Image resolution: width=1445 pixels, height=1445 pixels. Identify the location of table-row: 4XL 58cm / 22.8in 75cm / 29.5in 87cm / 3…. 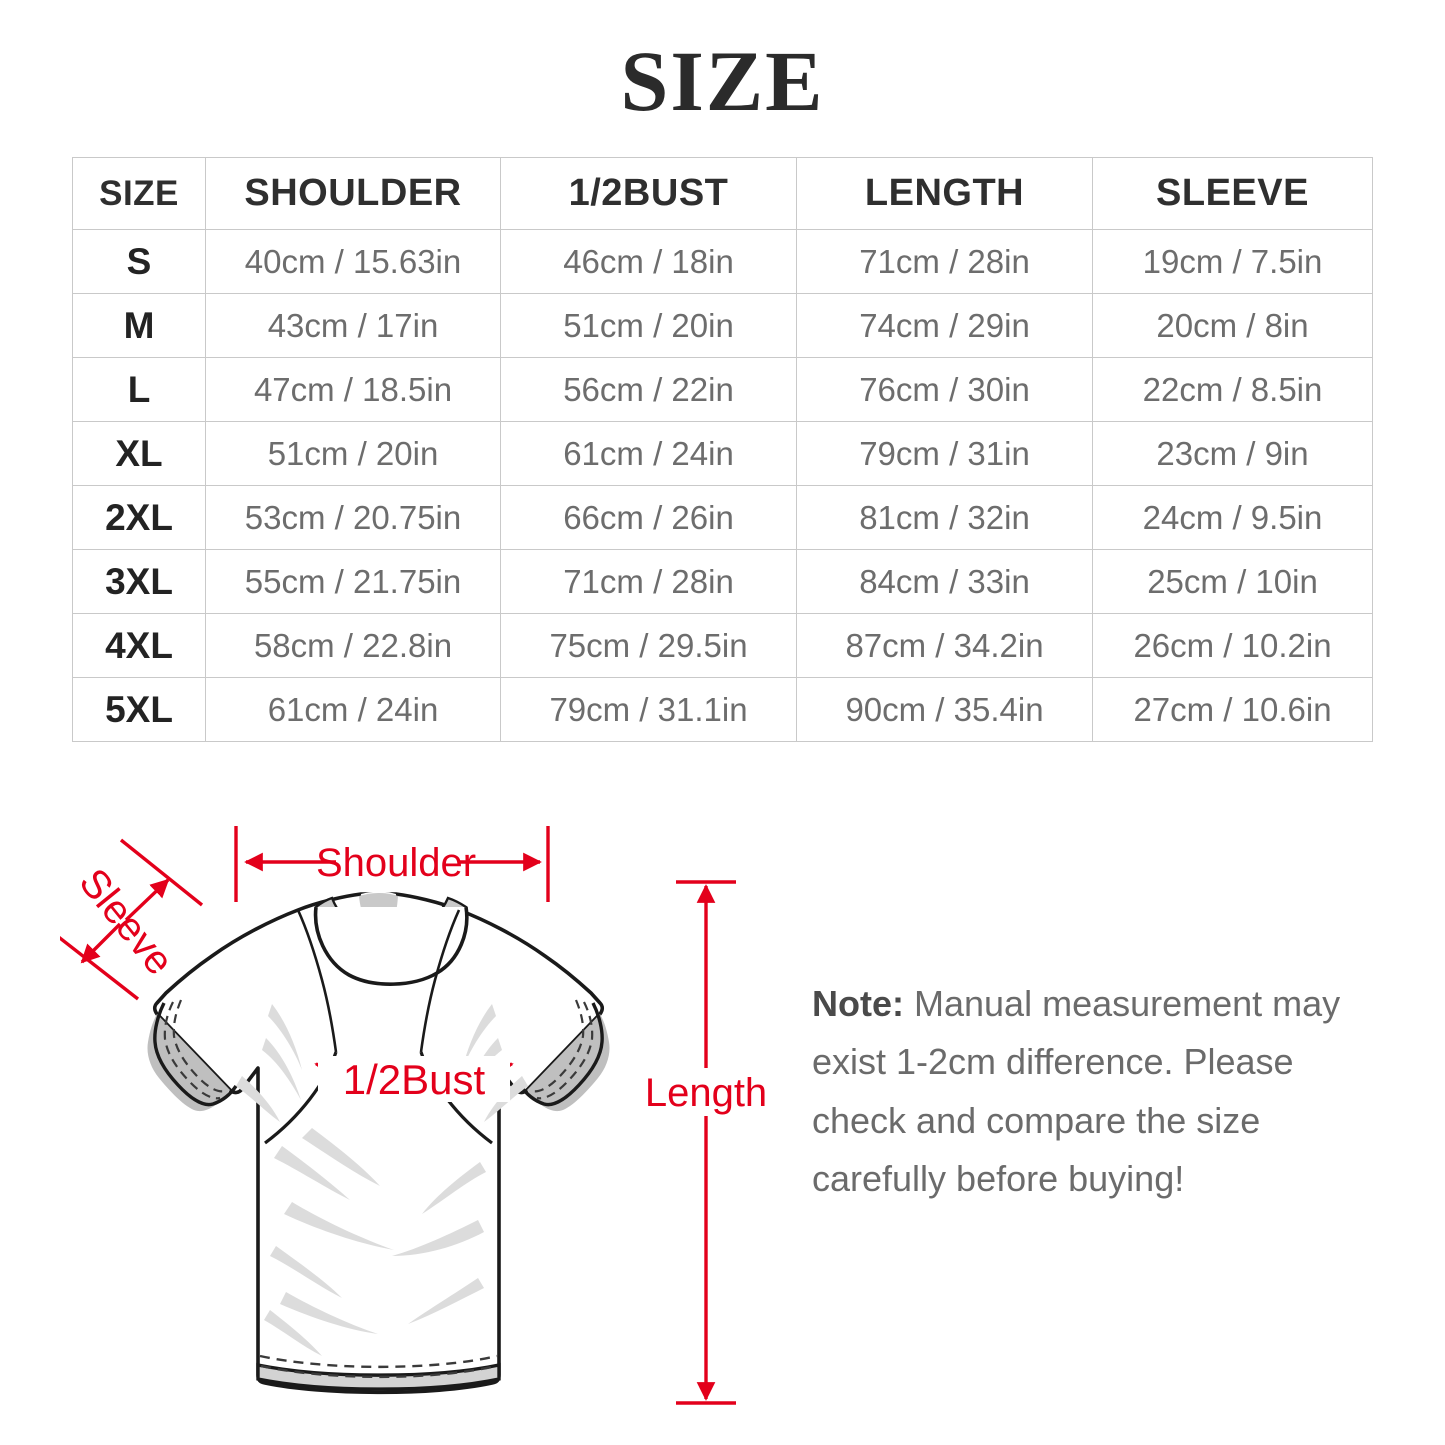
(722, 645).